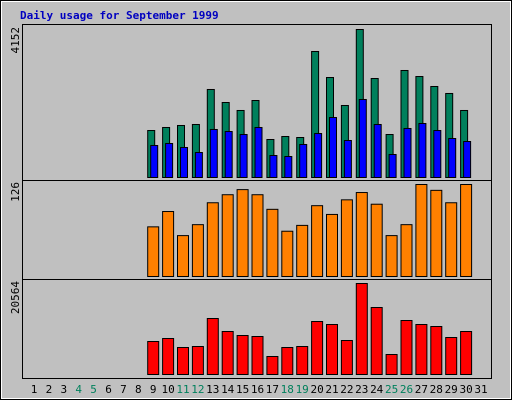  What do you see at coordinates (316, 389) in the screenshot?
I see `x-tick-label: 20` at bounding box center [316, 389].